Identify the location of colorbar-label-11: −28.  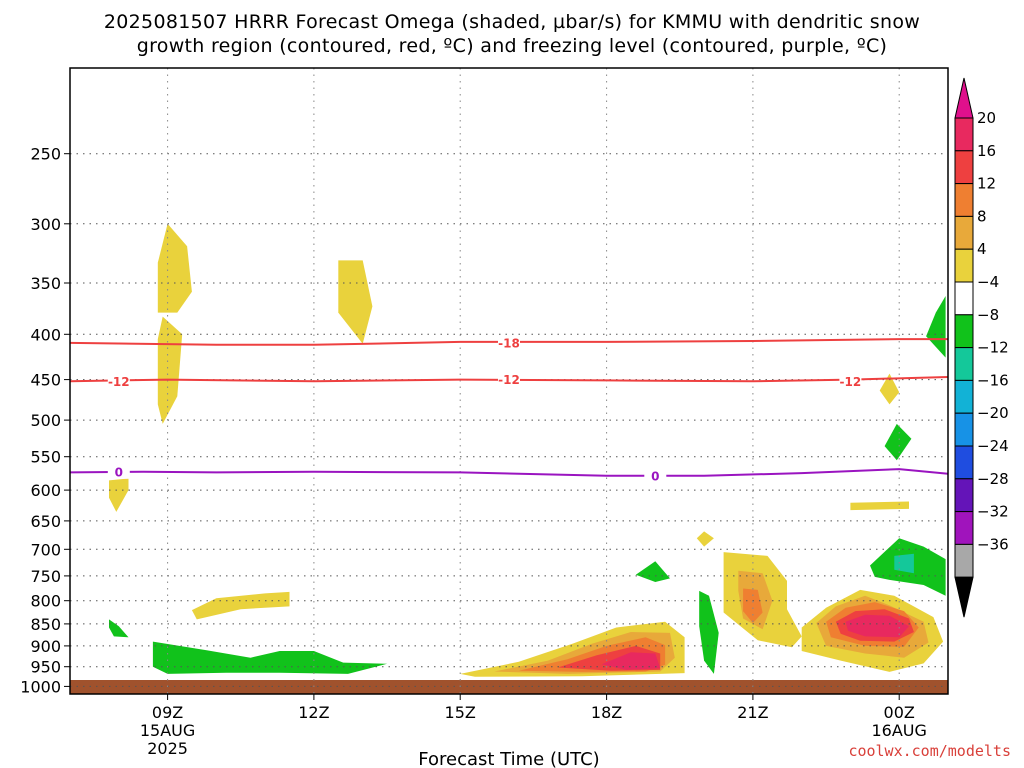
(993, 479).